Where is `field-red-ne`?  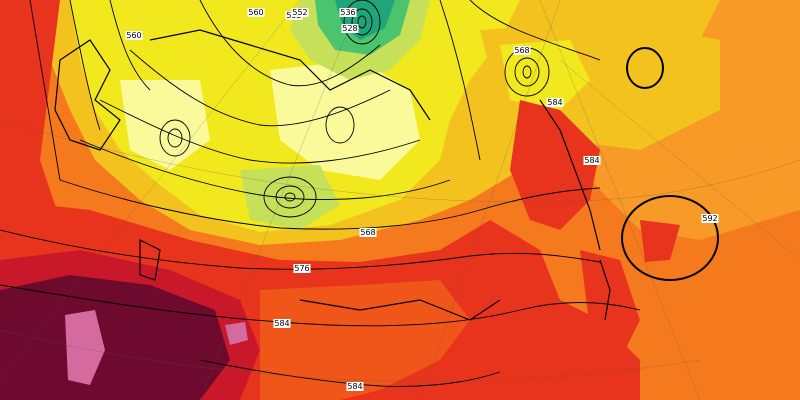
field-red-ne is located at coordinates (555, 165).